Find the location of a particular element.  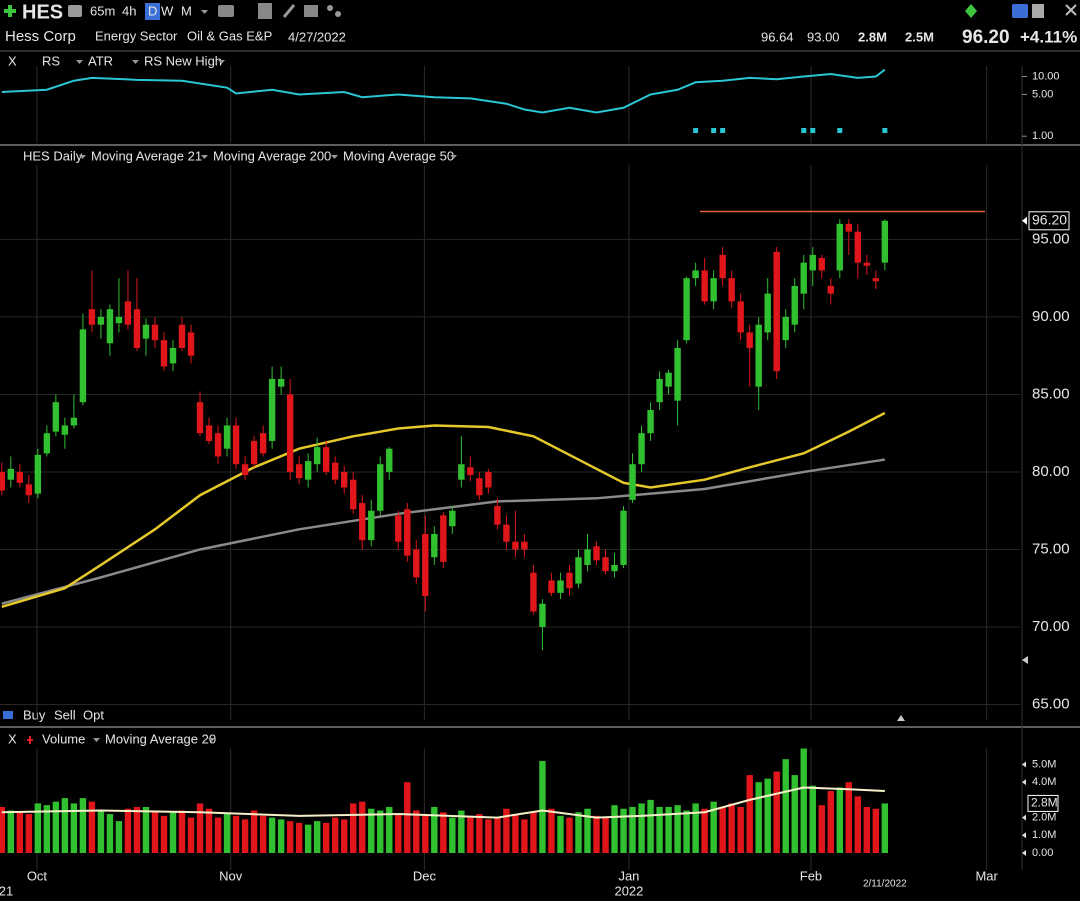

buy-button: Buy is located at coordinates (34, 714).